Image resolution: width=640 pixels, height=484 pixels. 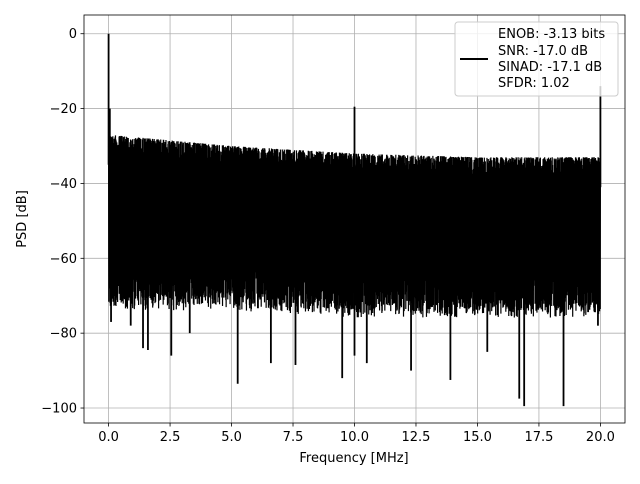 I want to click on x-tick-label: 10.0, so click(x=354, y=437).